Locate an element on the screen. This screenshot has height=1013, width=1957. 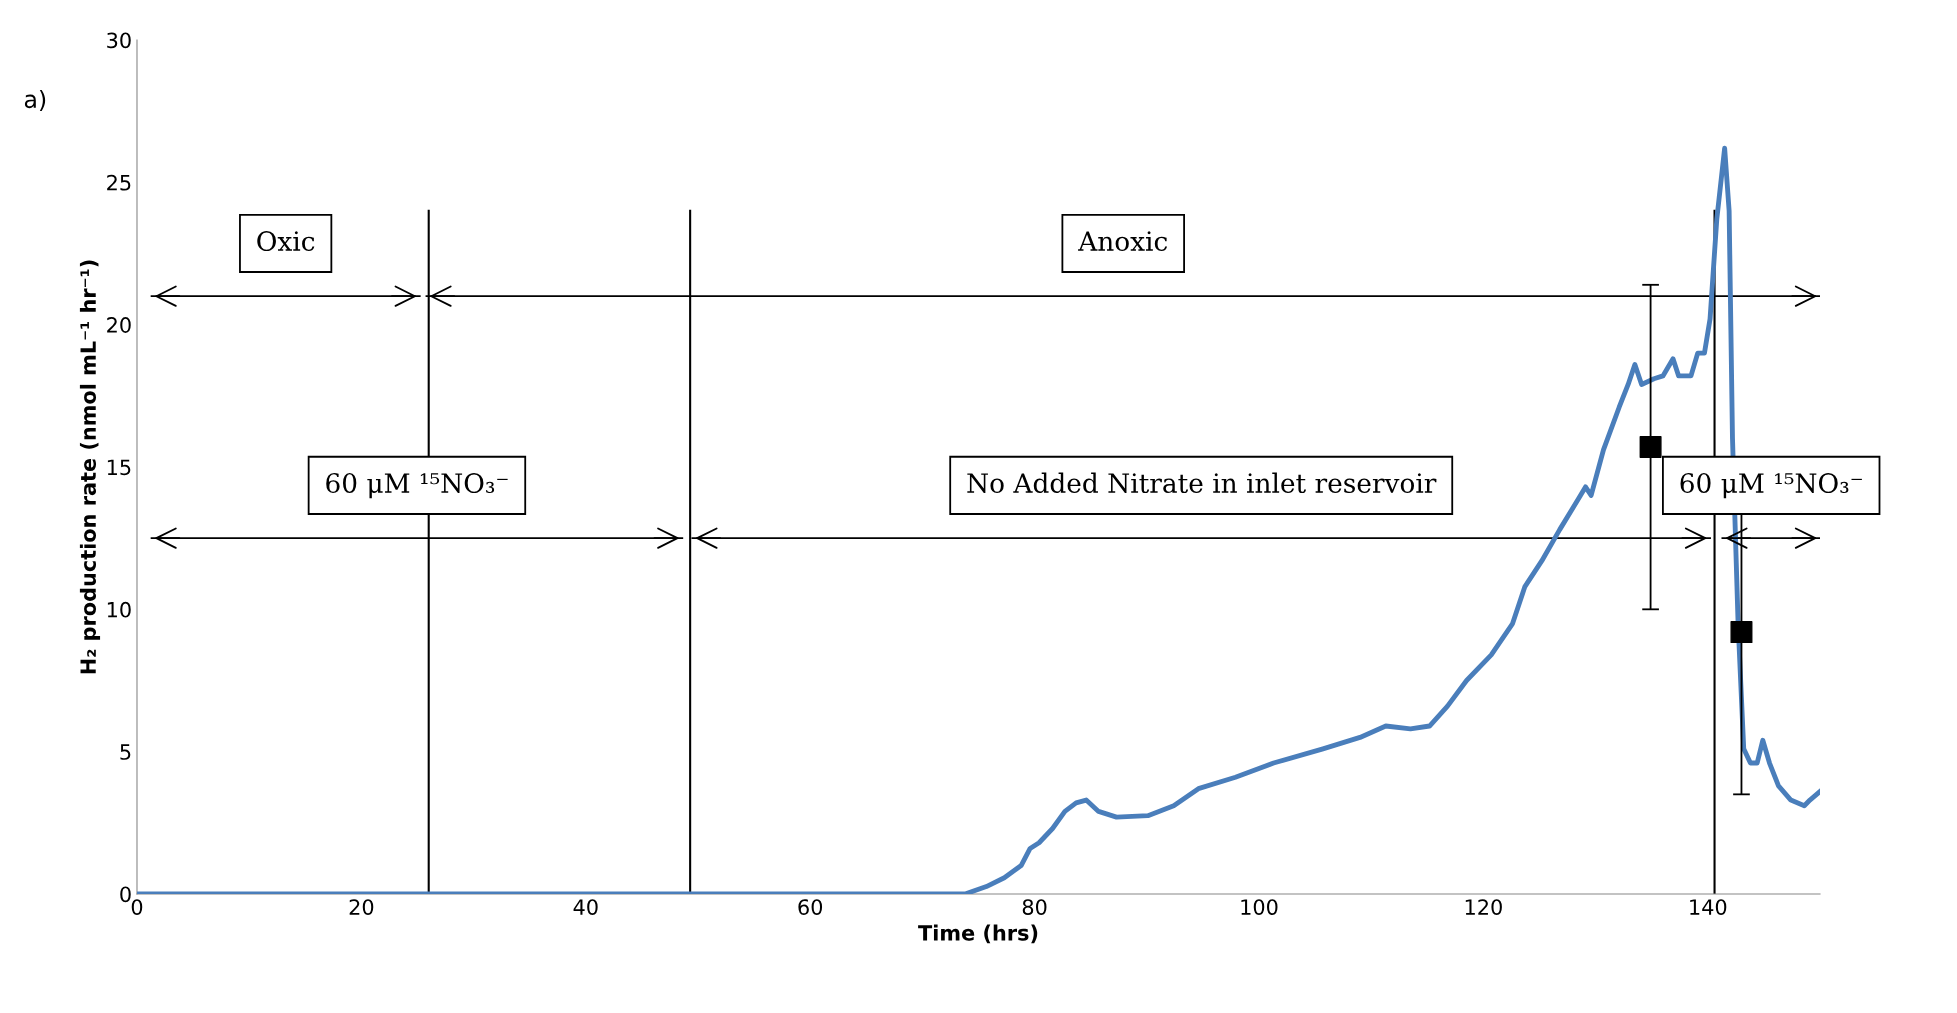
y-tick-label: 15 is located at coordinates (119, 467).